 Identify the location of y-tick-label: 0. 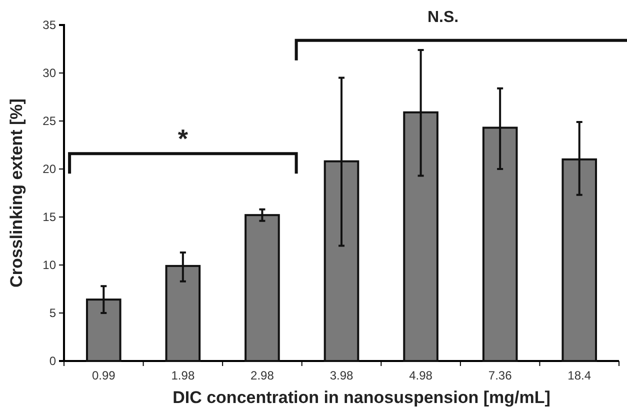
(52, 361).